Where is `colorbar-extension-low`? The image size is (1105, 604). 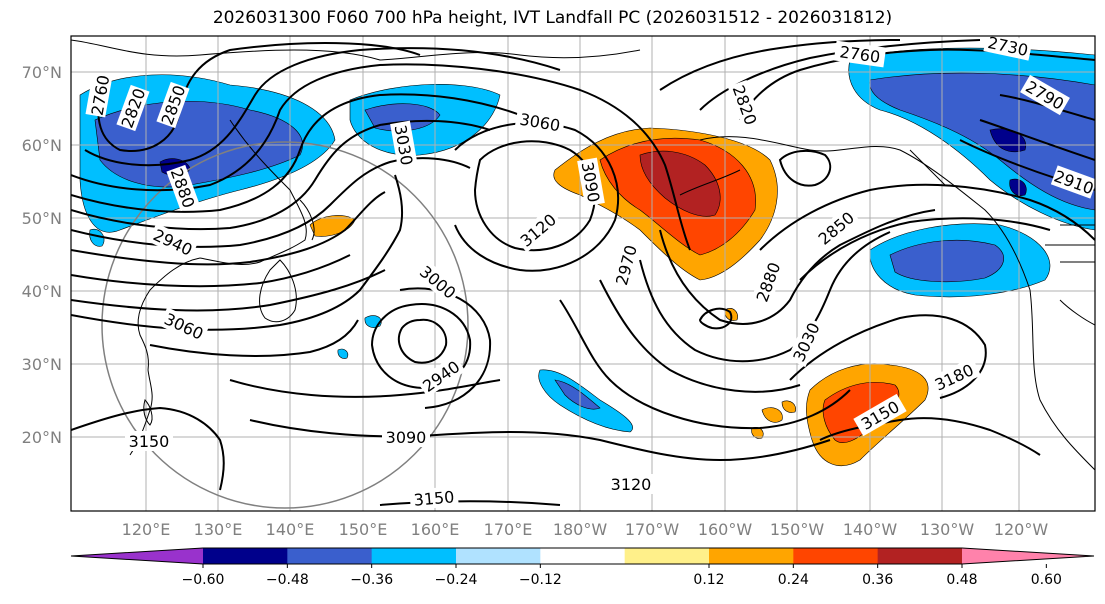 colorbar-extension-low is located at coordinates (137, 556).